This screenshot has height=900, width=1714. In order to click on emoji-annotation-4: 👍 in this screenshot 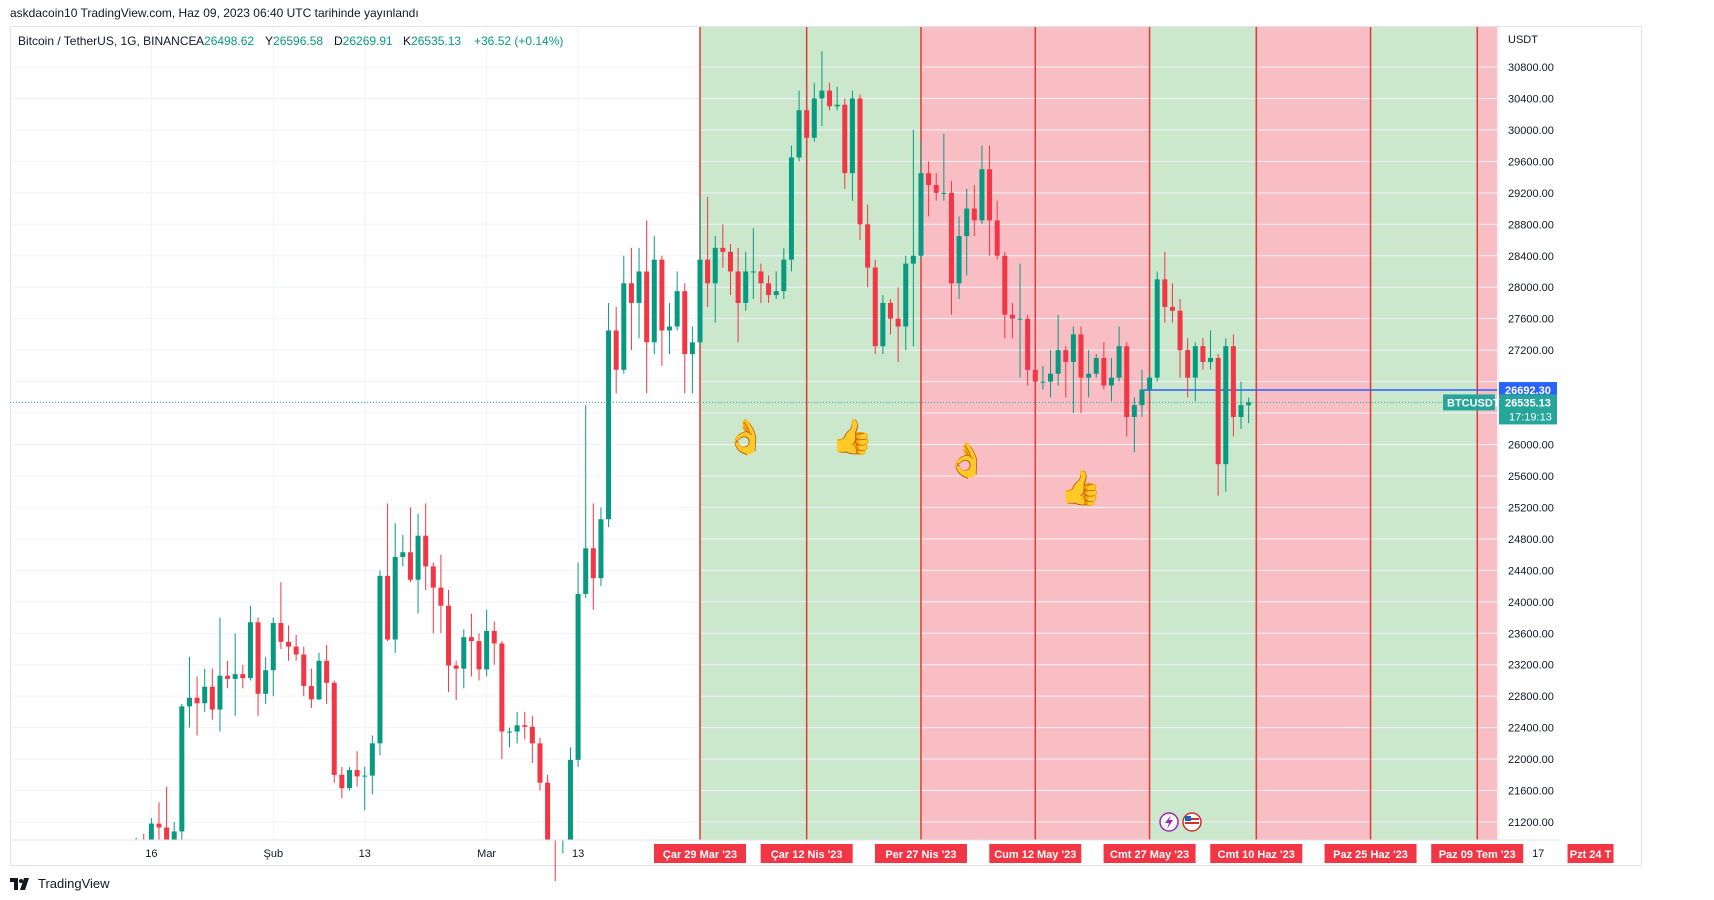, I will do `click(1081, 488)`.